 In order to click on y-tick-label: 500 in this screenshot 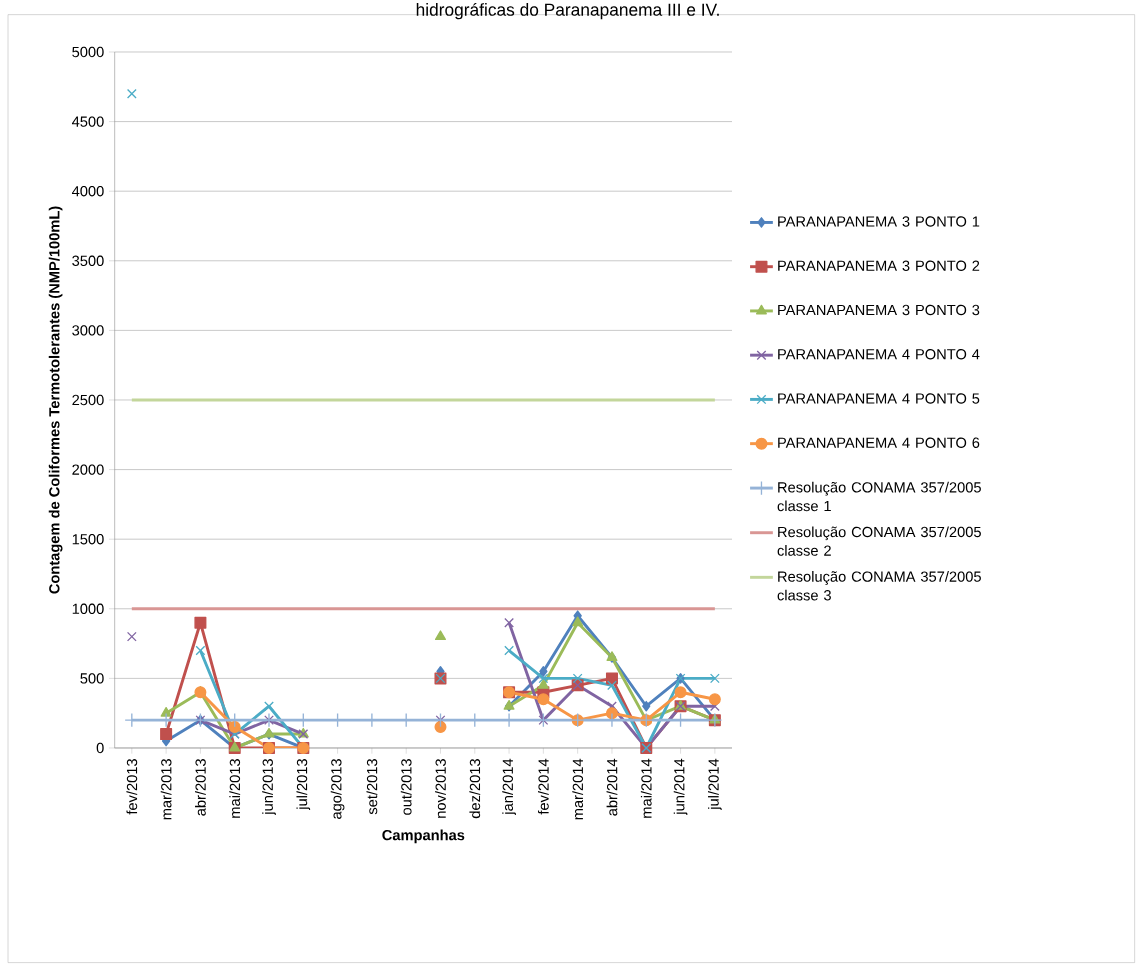, I will do `click(92, 678)`.